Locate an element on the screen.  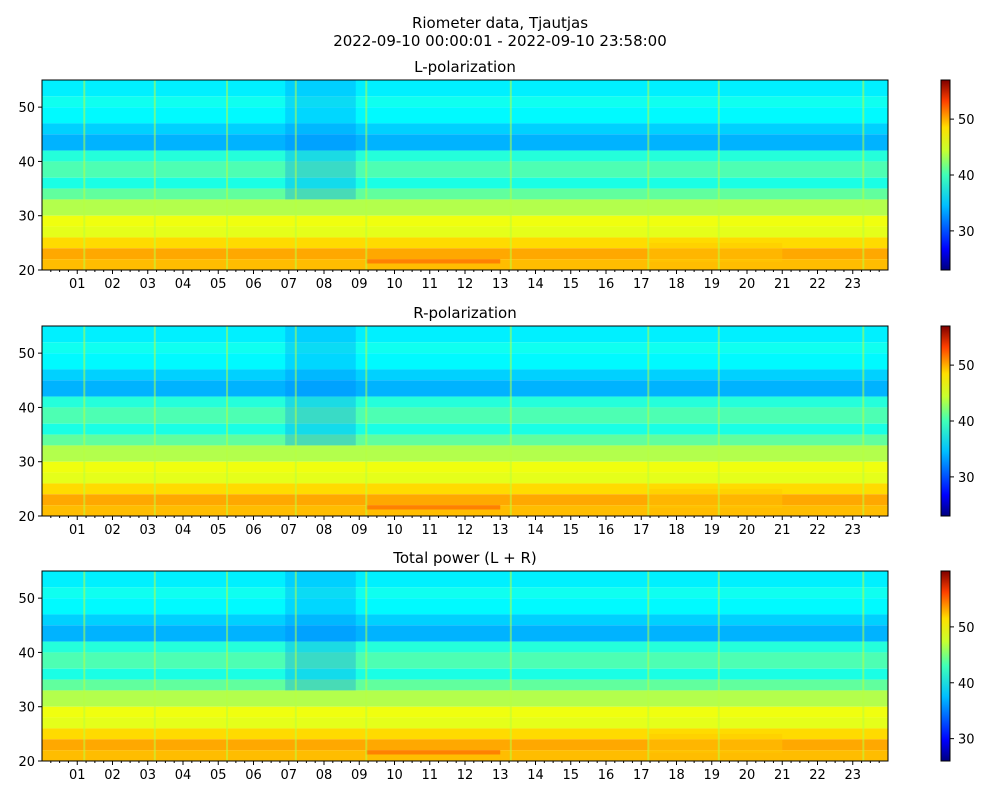
y-tick-label: 20 is located at coordinates (26, 762).